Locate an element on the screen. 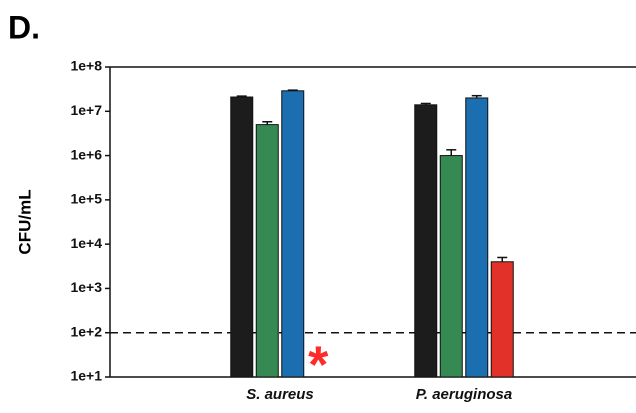  annotation: * is located at coordinates (318, 366).